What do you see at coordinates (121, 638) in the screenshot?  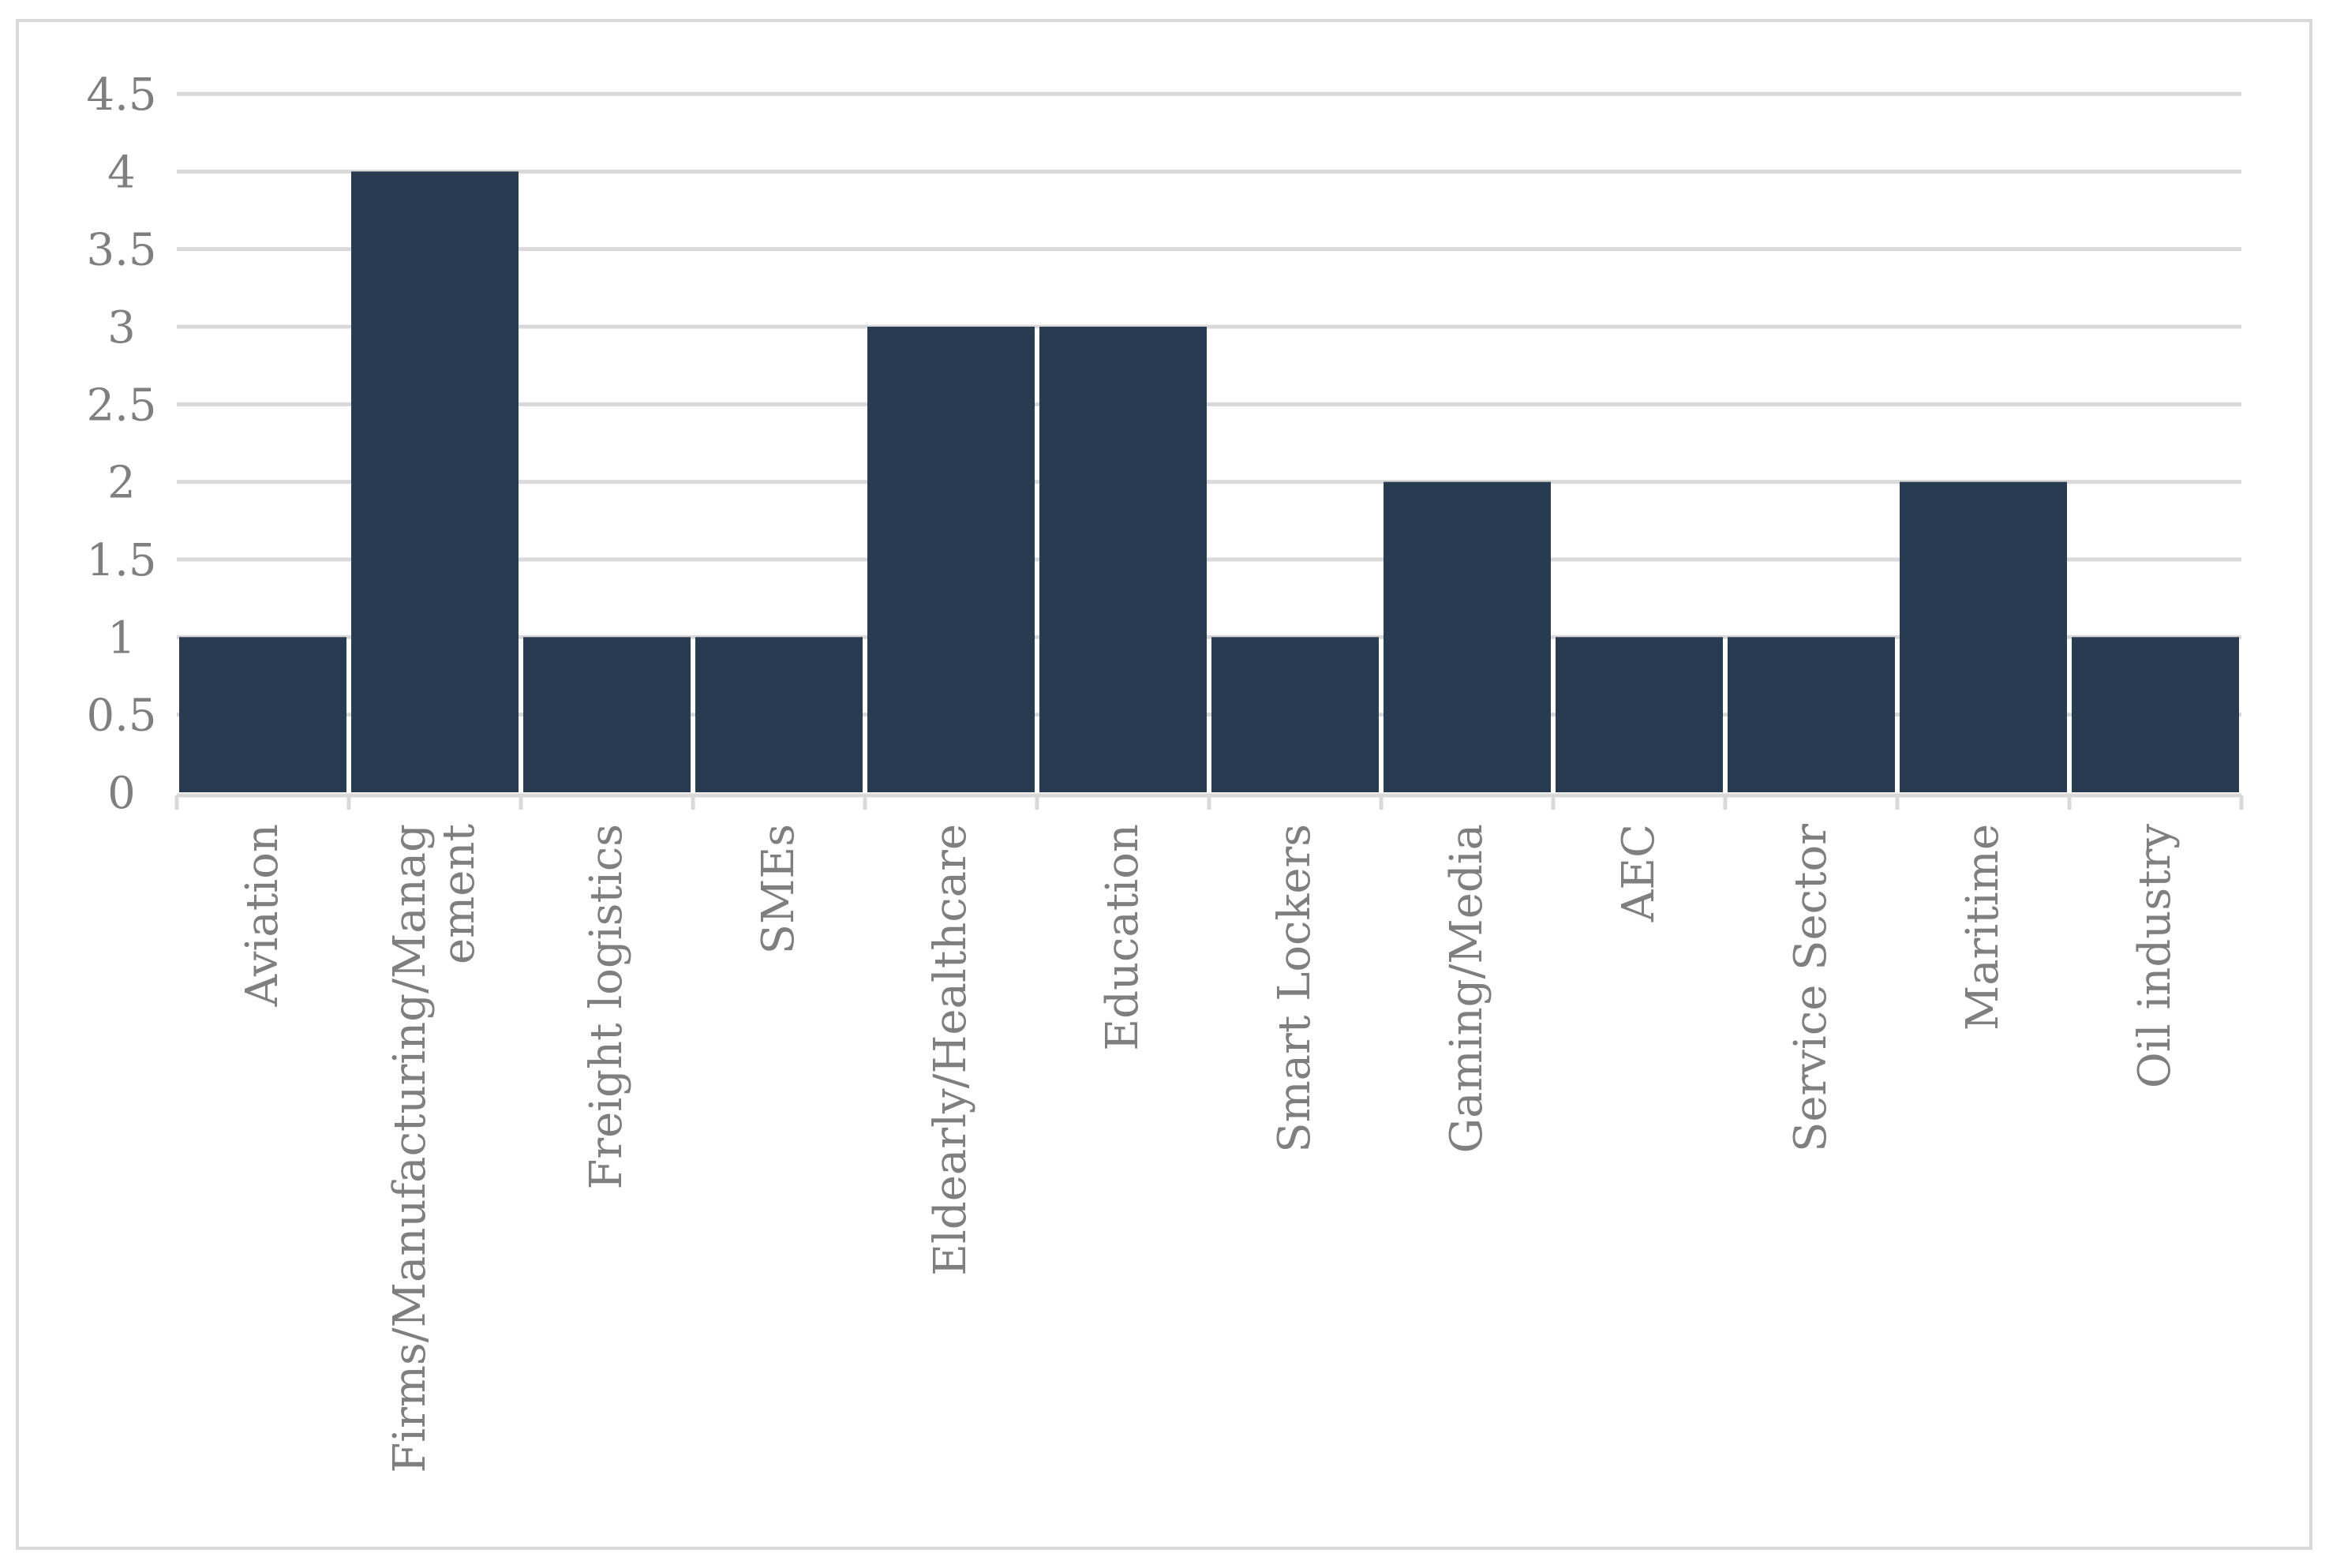 I see `y-tick-label: 1` at bounding box center [121, 638].